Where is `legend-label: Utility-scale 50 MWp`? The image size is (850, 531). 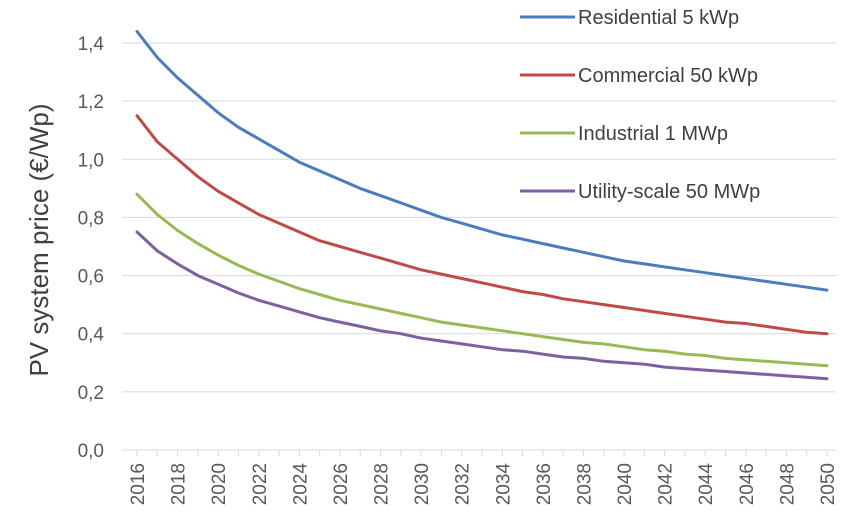
legend-label: Utility-scale 50 MWp is located at coordinates (669, 192).